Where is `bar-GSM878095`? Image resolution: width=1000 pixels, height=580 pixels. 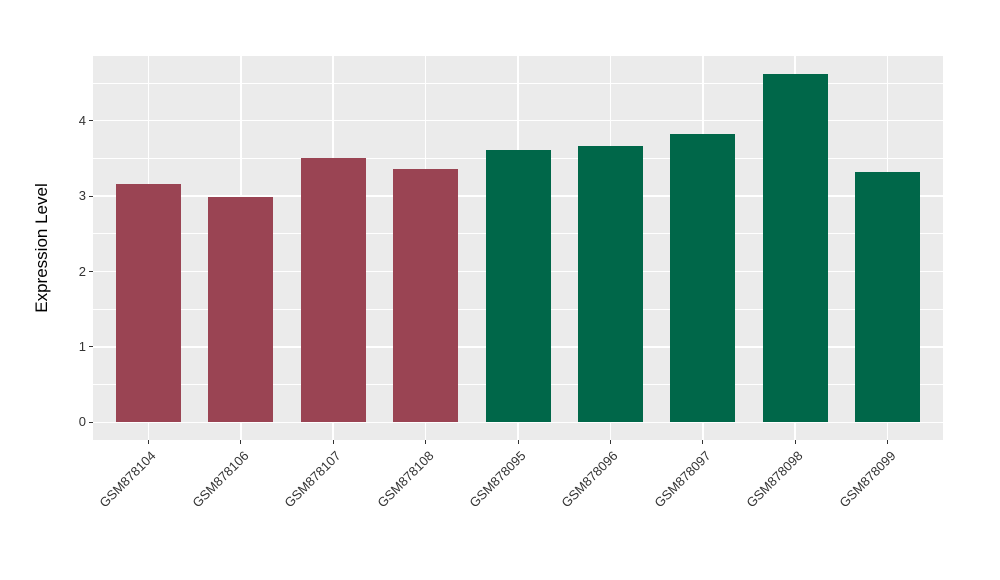 bar-GSM878095 is located at coordinates (518, 286).